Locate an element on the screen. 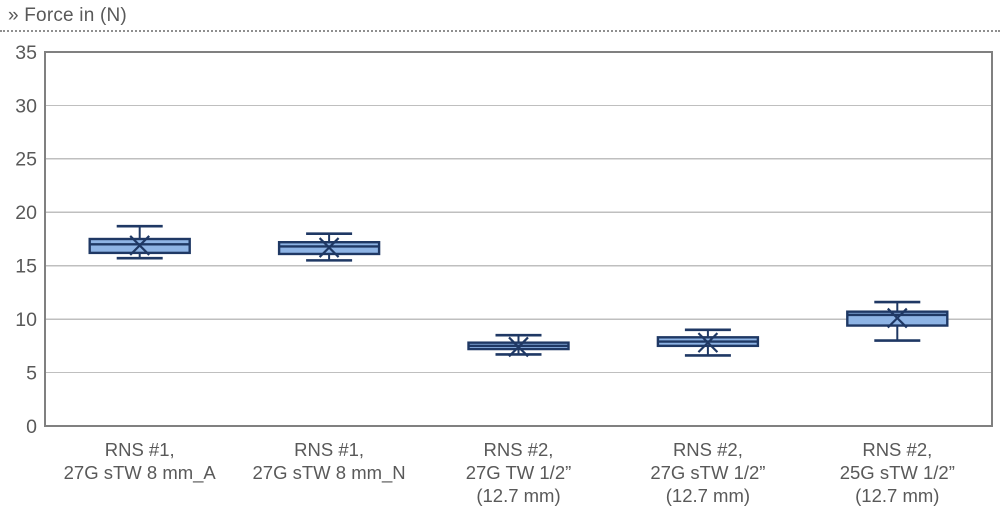 This screenshot has height=513, width=1000. chart-header: » Force in (N) is located at coordinates (500, 15).